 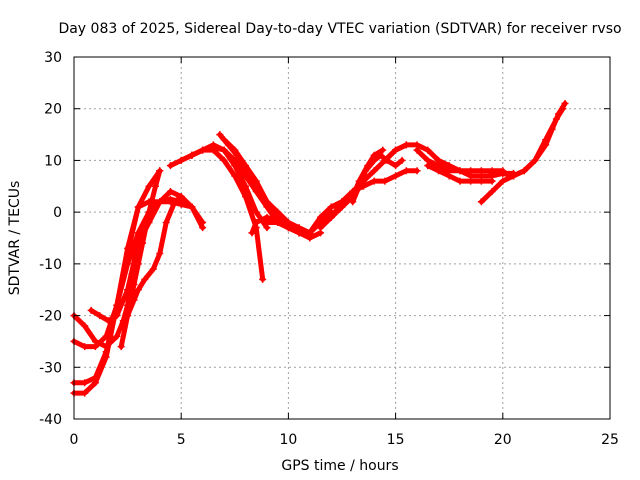 What do you see at coordinates (610, 440) in the screenshot?
I see `x-tick-label: 25` at bounding box center [610, 440].